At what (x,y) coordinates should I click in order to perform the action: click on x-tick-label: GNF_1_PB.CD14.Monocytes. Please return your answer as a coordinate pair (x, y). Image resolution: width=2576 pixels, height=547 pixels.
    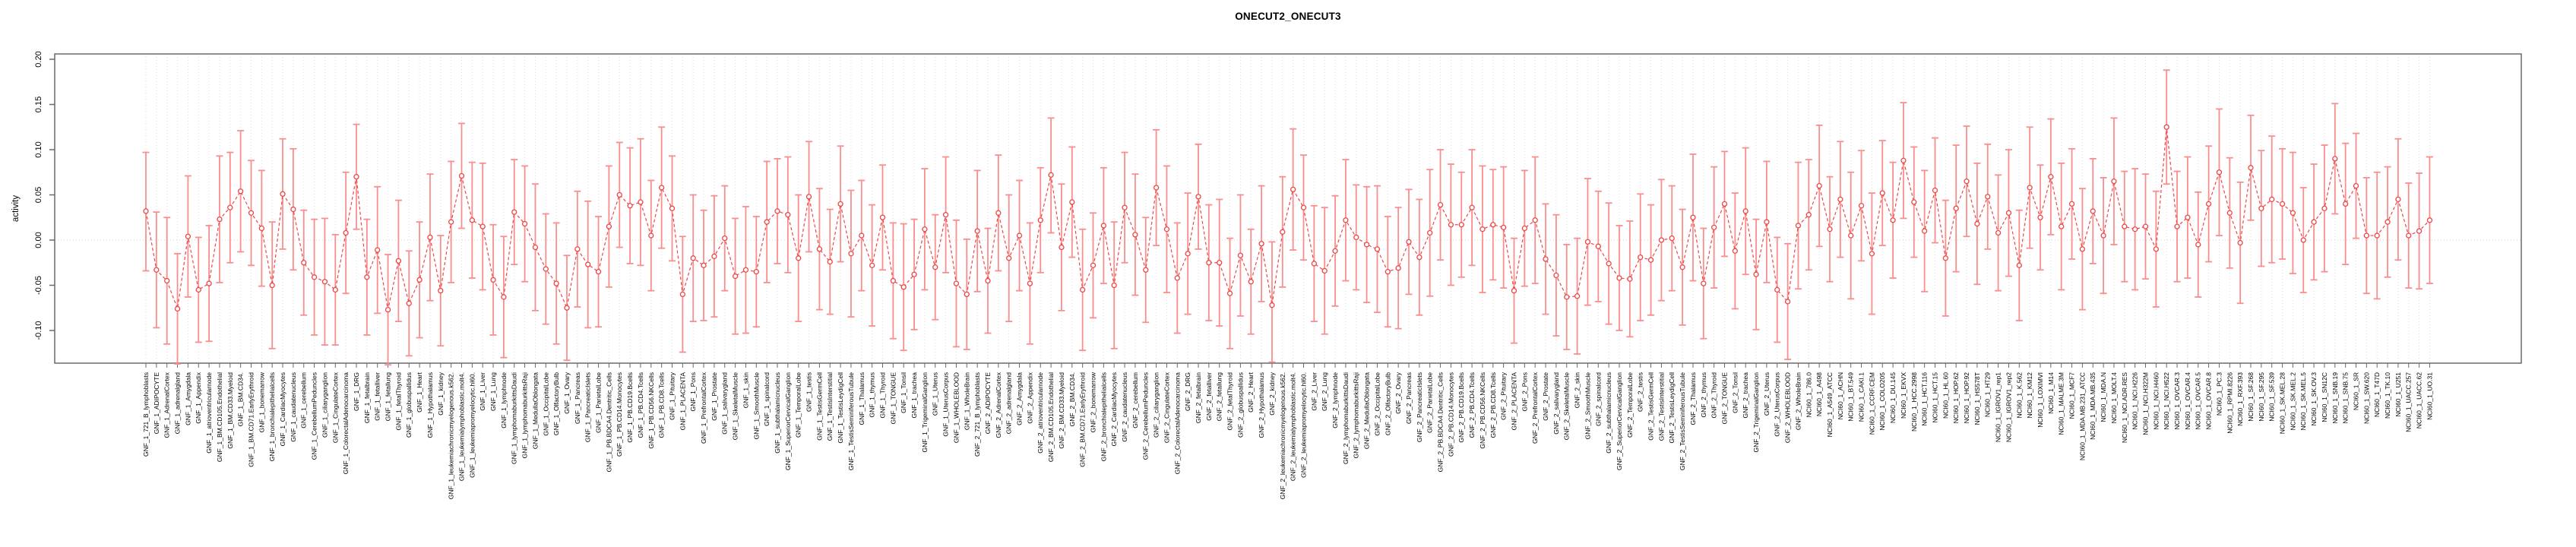
    Looking at the image, I should click on (619, 414).